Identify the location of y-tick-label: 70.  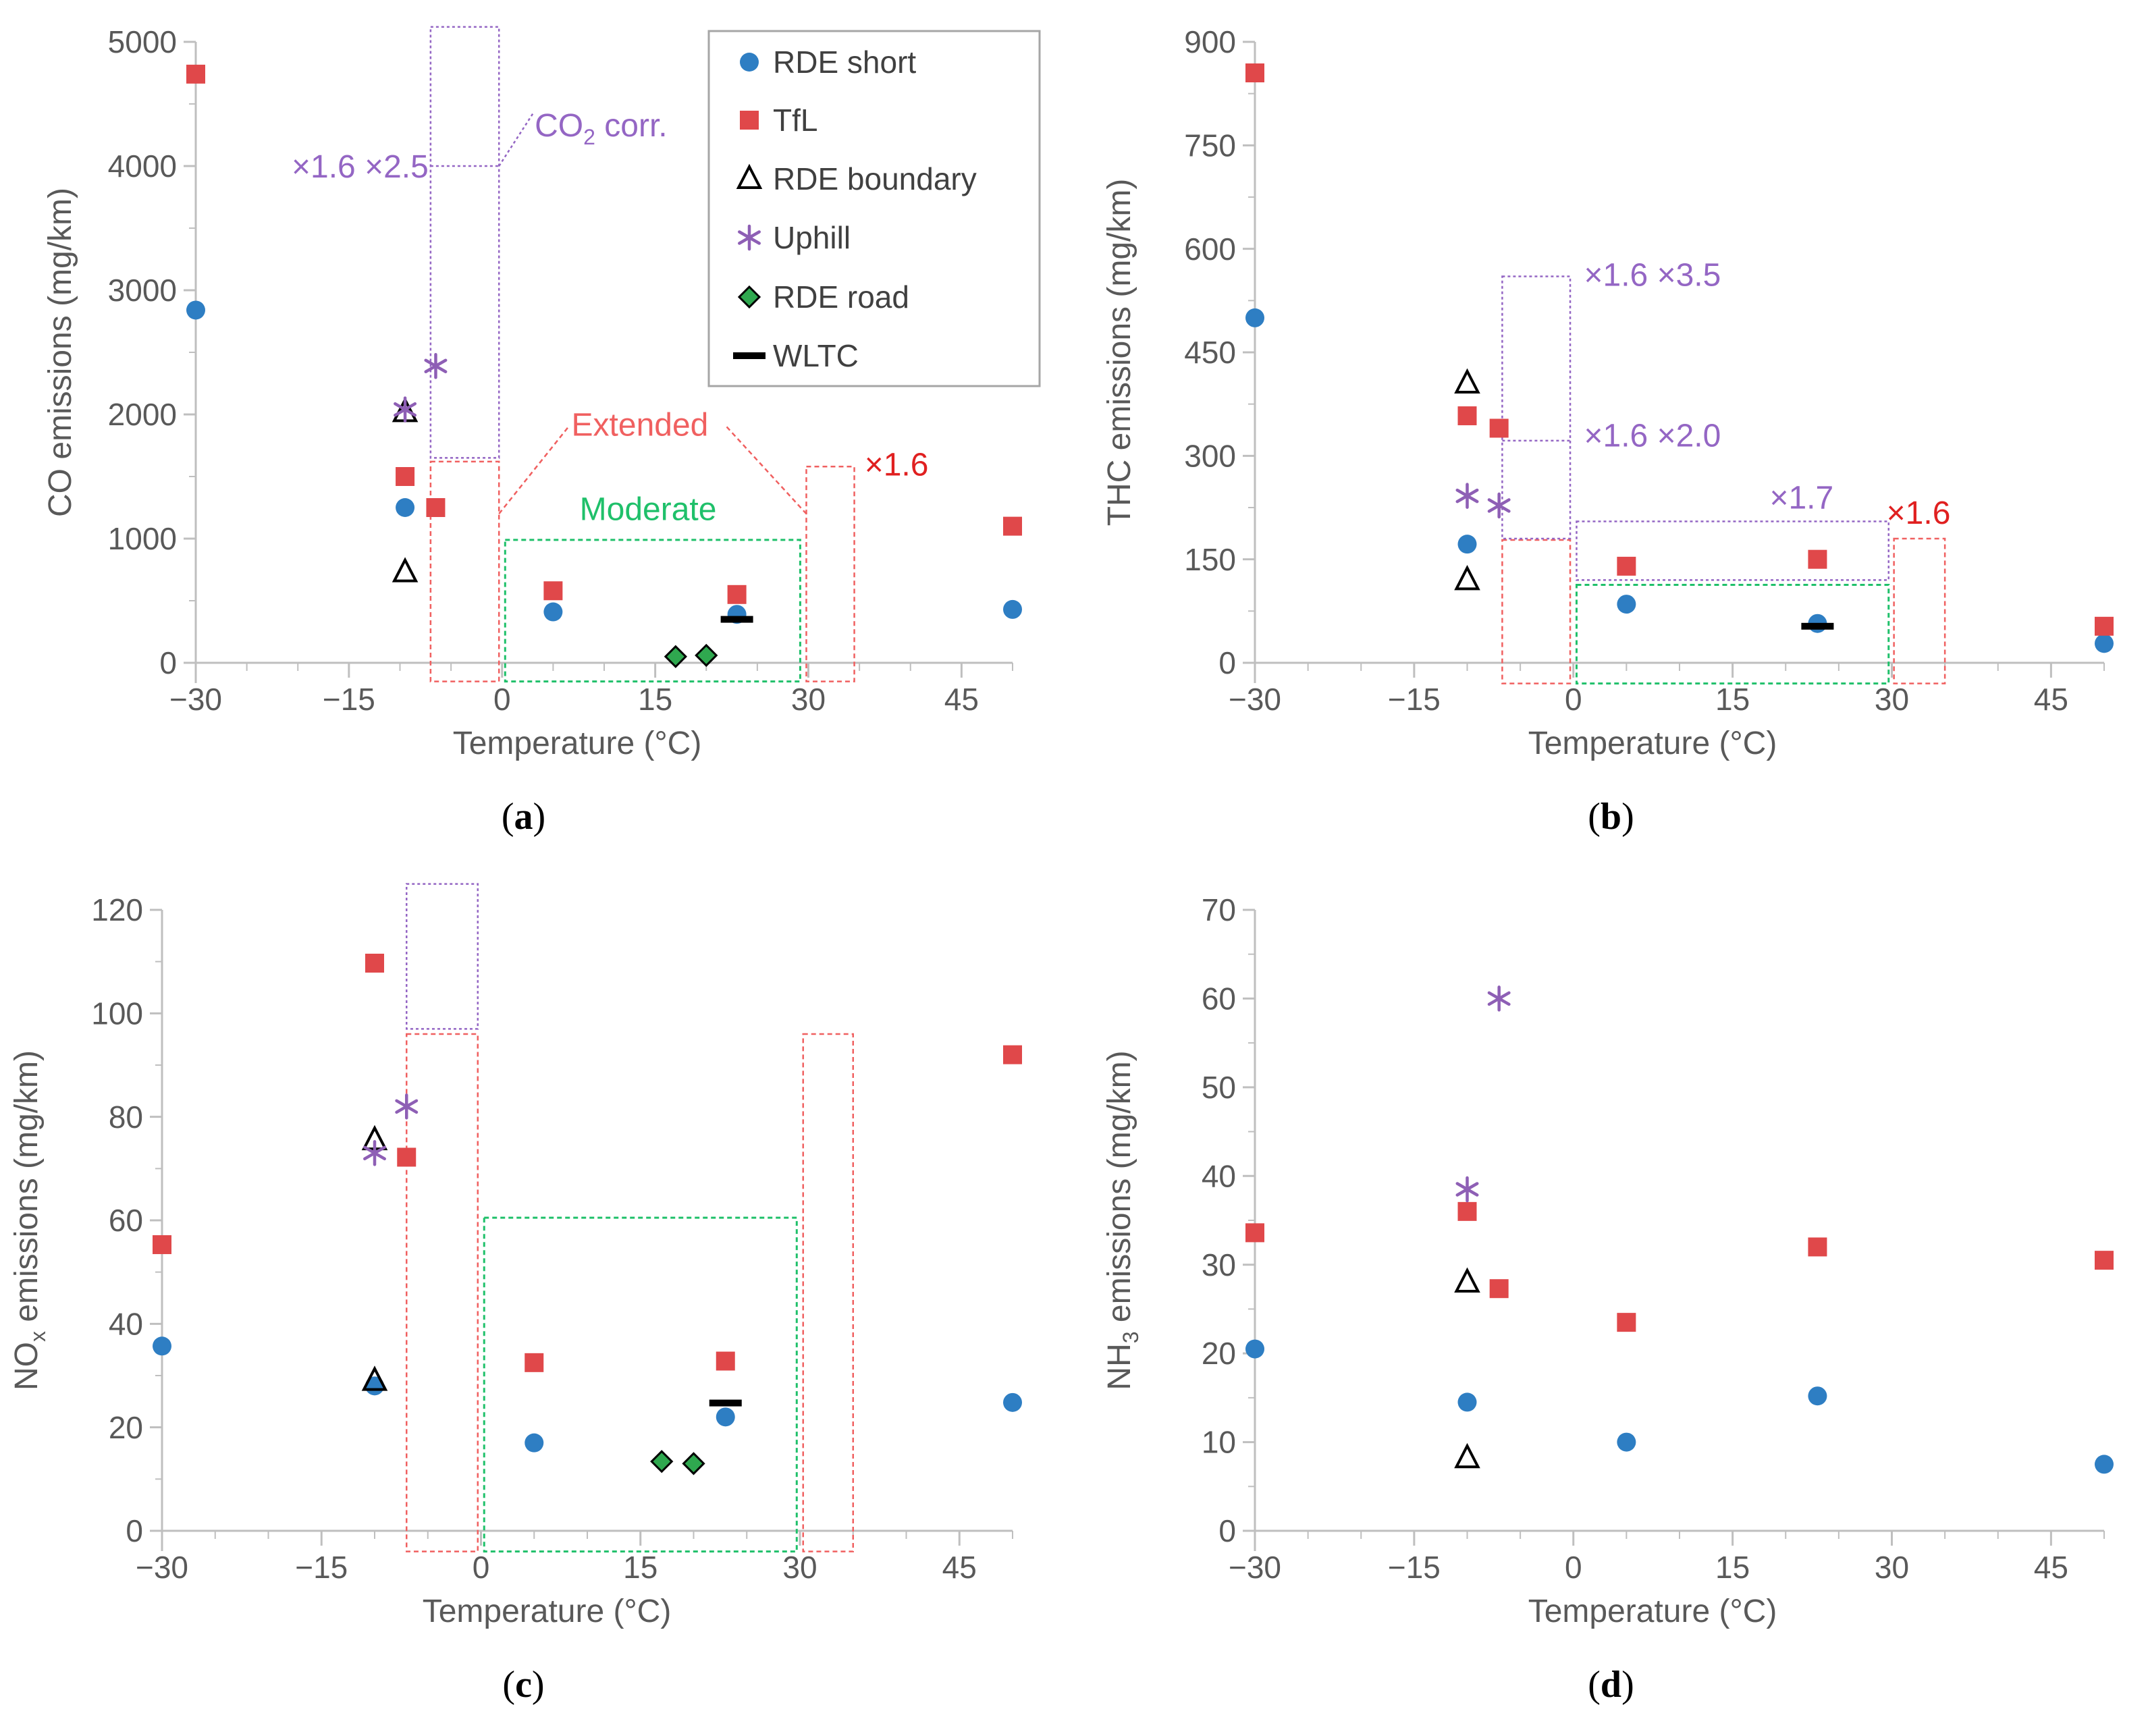
(1219, 910).